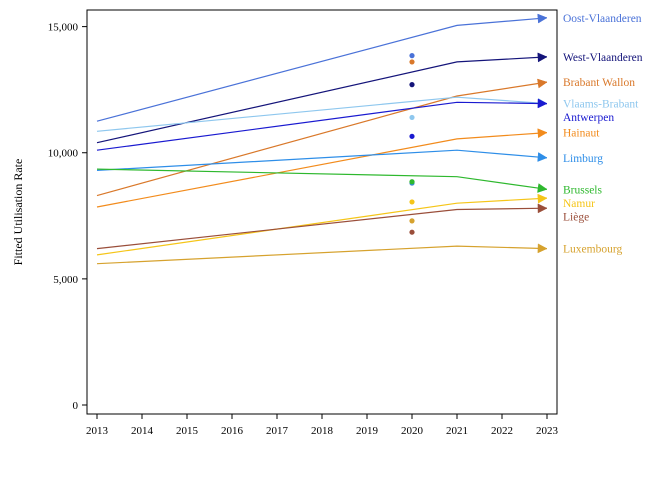 This screenshot has width=672, height=480. I want to click on y-tick-label: 5,000, so click(65, 280).